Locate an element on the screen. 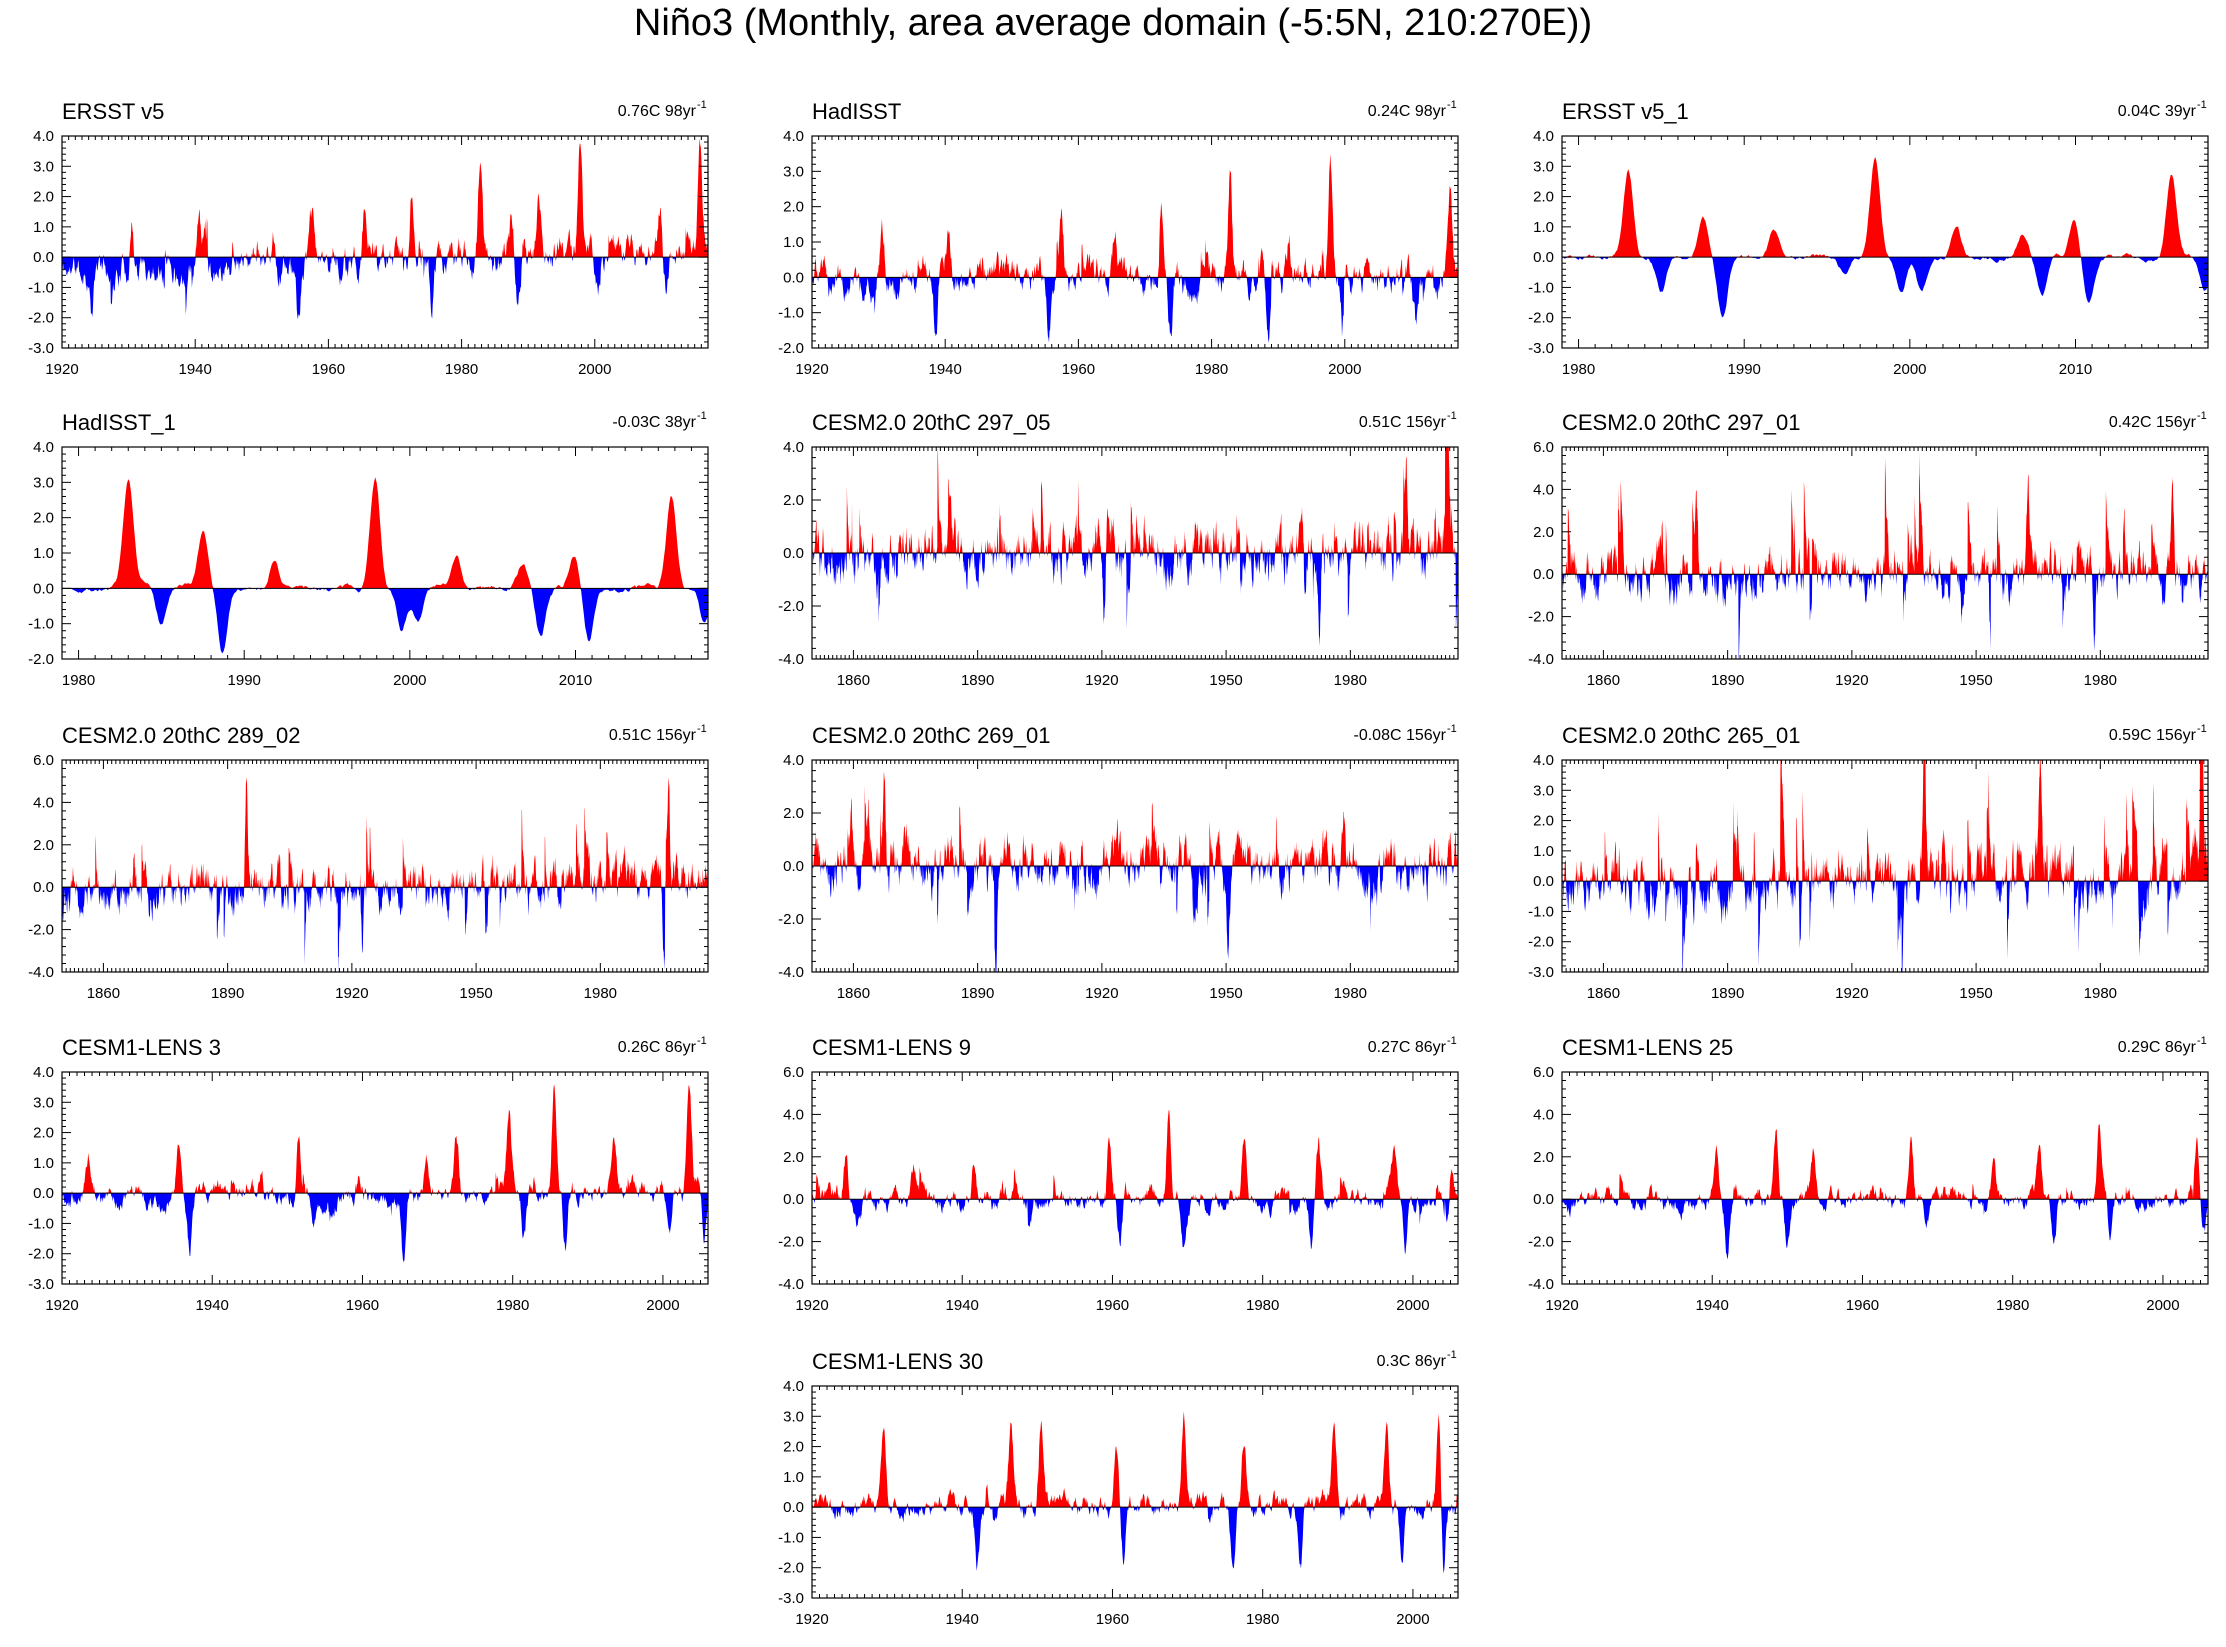 The image size is (2226, 1647). x-tick-label: 2010 is located at coordinates (2075, 369).